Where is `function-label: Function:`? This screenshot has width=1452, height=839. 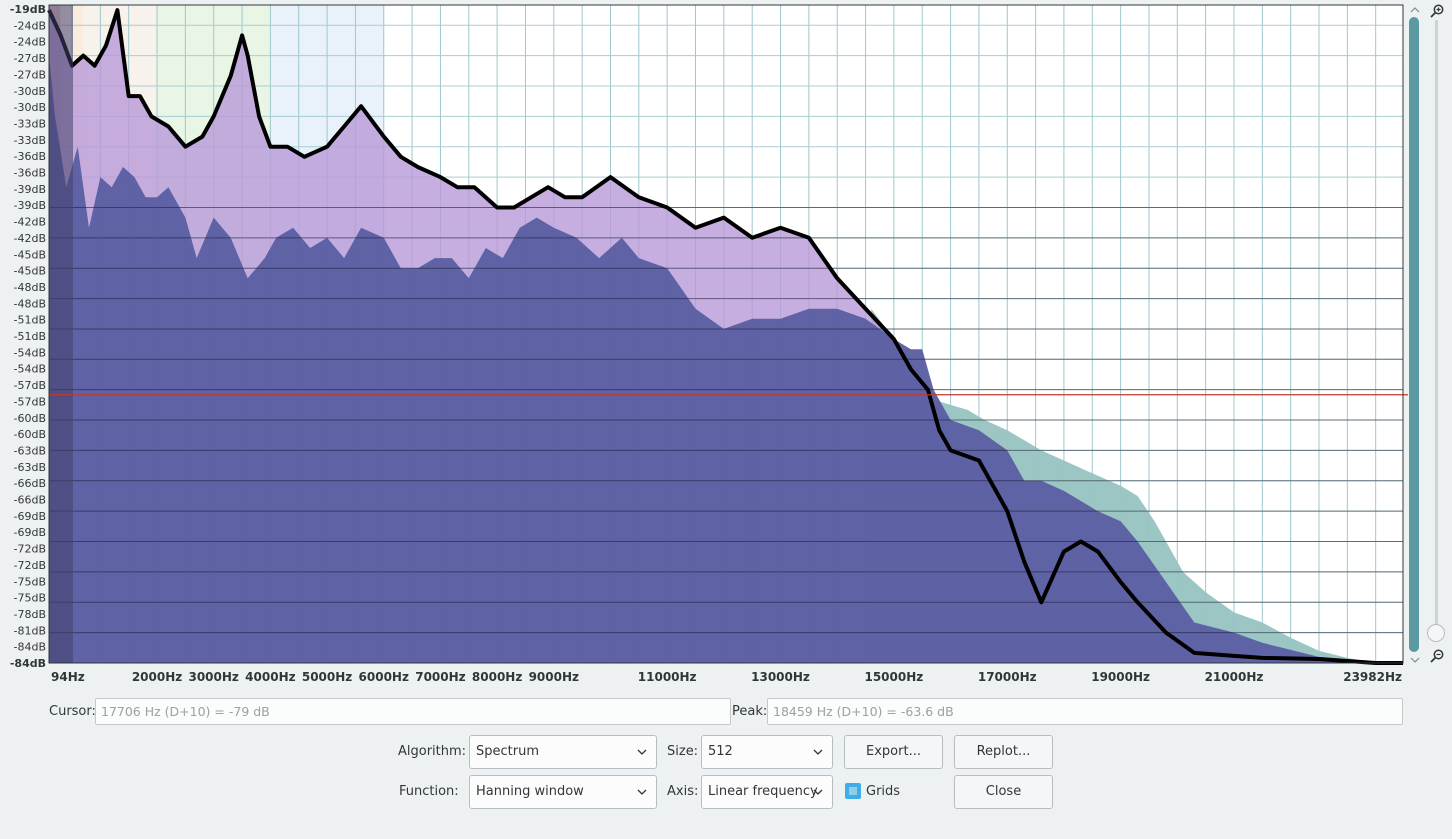 function-label: Function: is located at coordinates (429, 791).